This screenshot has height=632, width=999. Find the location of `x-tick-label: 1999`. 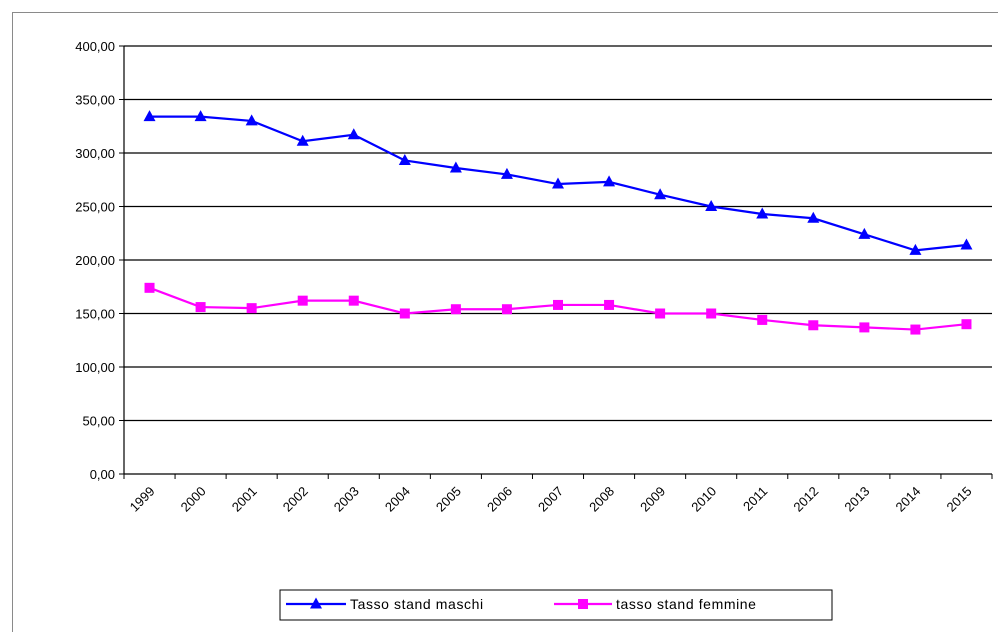

x-tick-label: 1999 is located at coordinates (142, 499).